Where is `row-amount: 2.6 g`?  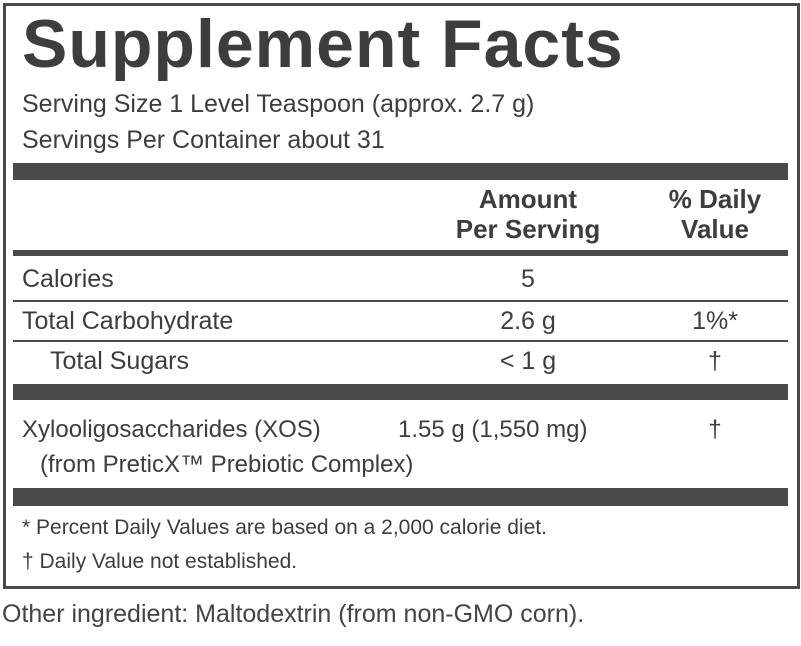 row-amount: 2.6 g is located at coordinates (528, 321).